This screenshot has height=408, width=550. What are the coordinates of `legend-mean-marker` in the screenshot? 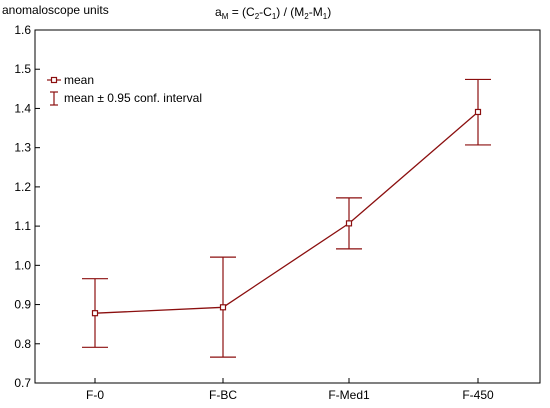 It's located at (54, 80).